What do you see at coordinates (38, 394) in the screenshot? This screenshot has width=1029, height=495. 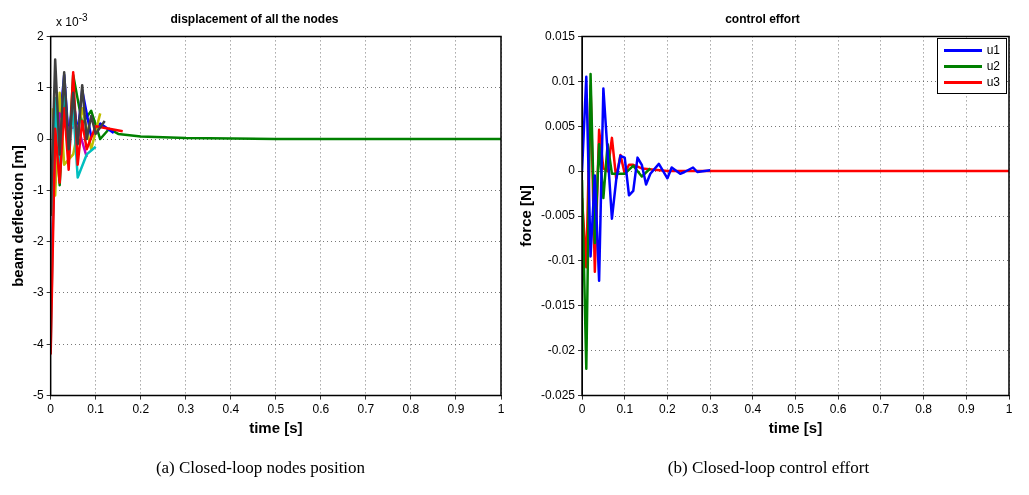 I see `y-tick-label: -5` at bounding box center [38, 394].